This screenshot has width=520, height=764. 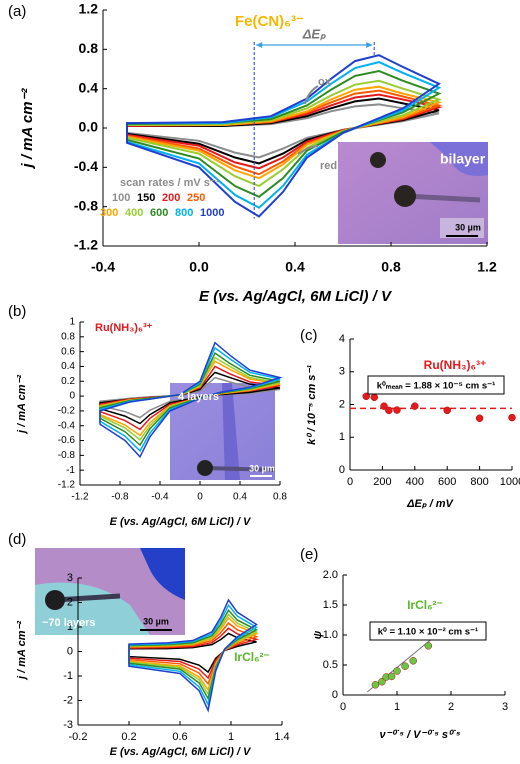 What do you see at coordinates (184, 213) in the screenshot?
I see `legend-entry: 800` at bounding box center [184, 213].